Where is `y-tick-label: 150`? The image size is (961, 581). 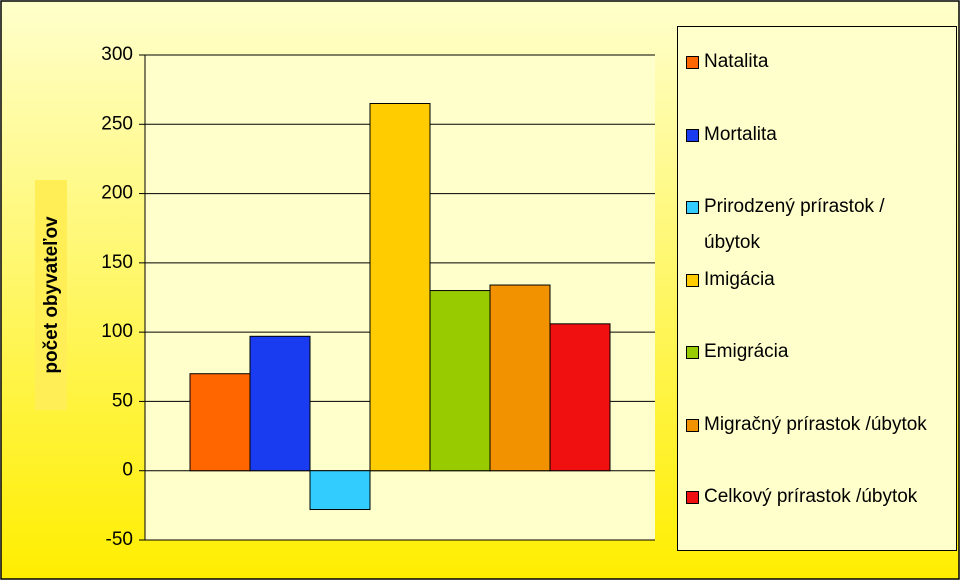 y-tick-label: 150 is located at coordinates (117, 262).